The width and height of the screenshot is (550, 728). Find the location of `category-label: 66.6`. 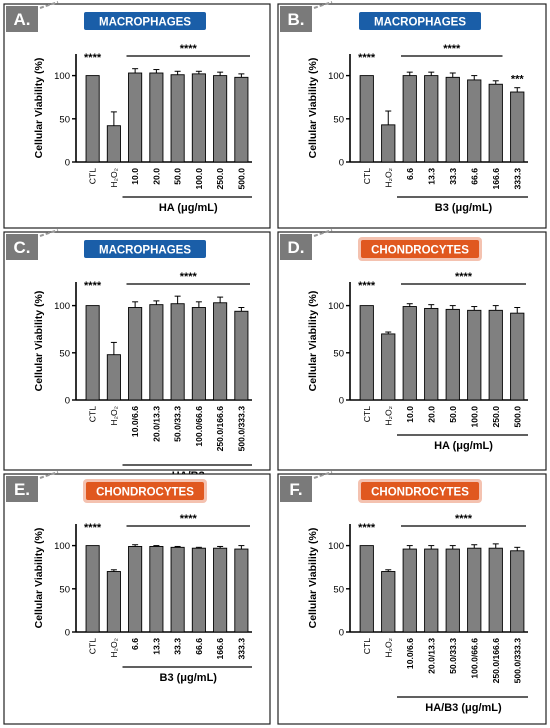

category-label: 66.6 is located at coordinates (199, 646).